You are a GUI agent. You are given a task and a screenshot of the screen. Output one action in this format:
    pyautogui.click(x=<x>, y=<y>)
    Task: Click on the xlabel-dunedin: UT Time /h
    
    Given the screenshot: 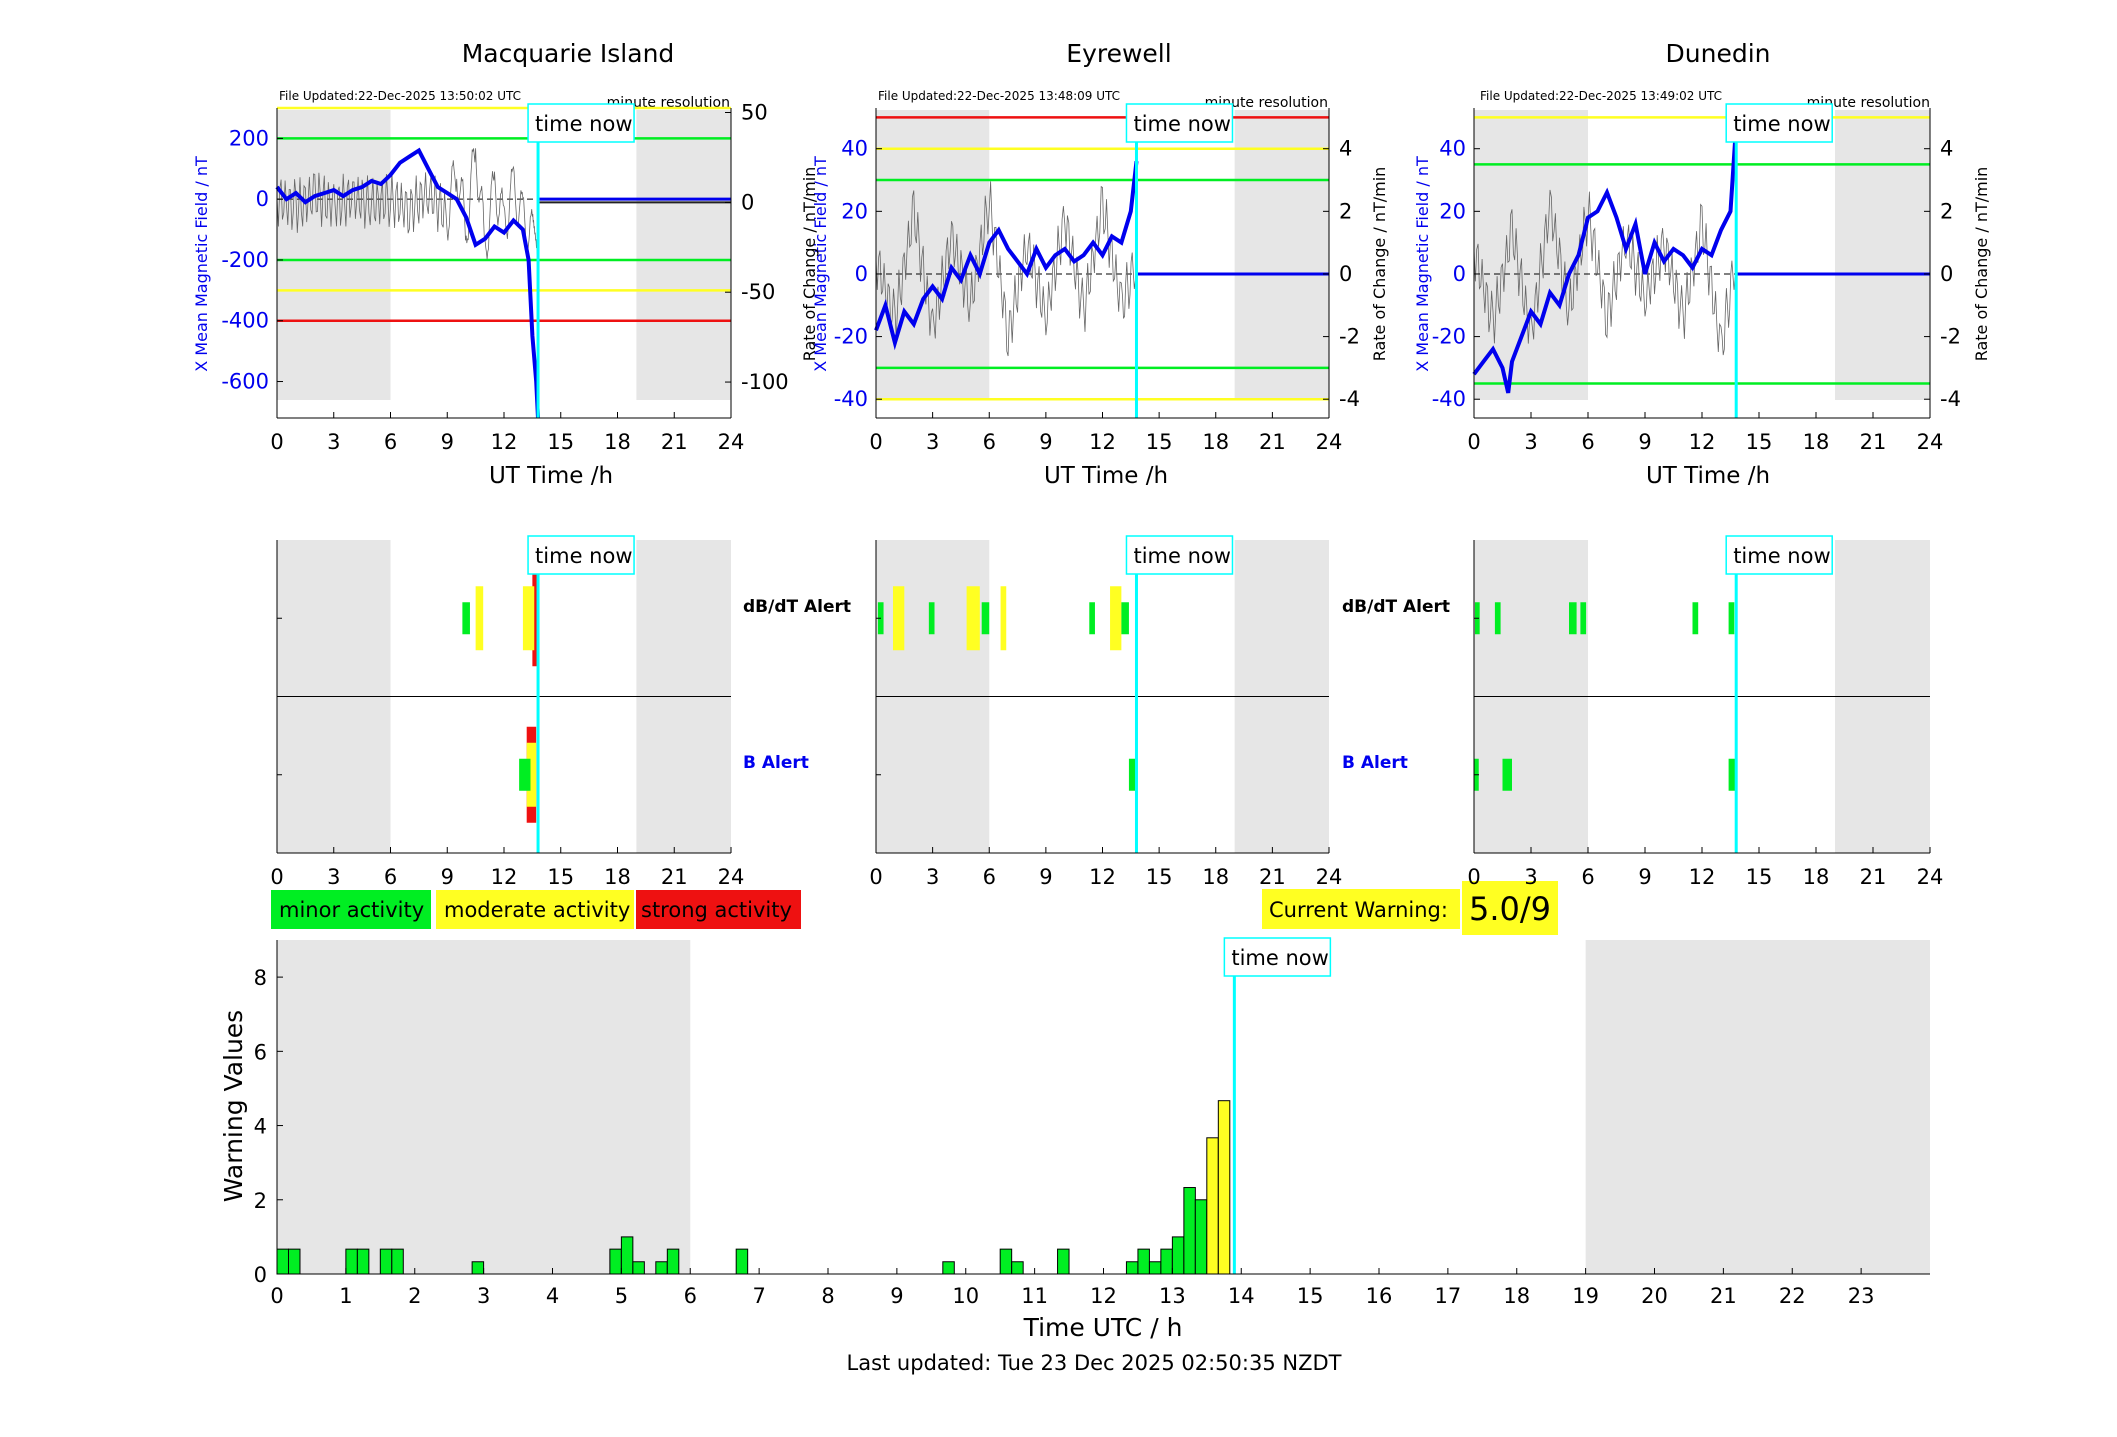 What is the action you would take?
    pyautogui.click(x=1708, y=476)
    